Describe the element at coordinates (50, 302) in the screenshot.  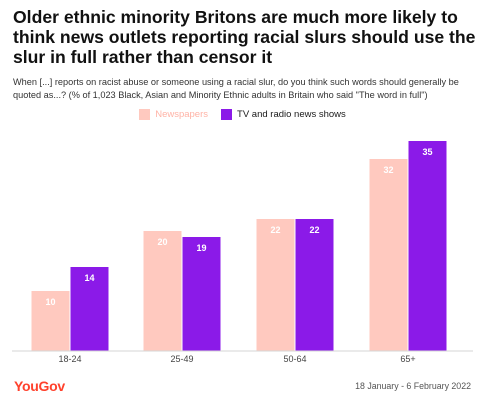
I see `data-label-newspapers-18-24: 10` at that location.